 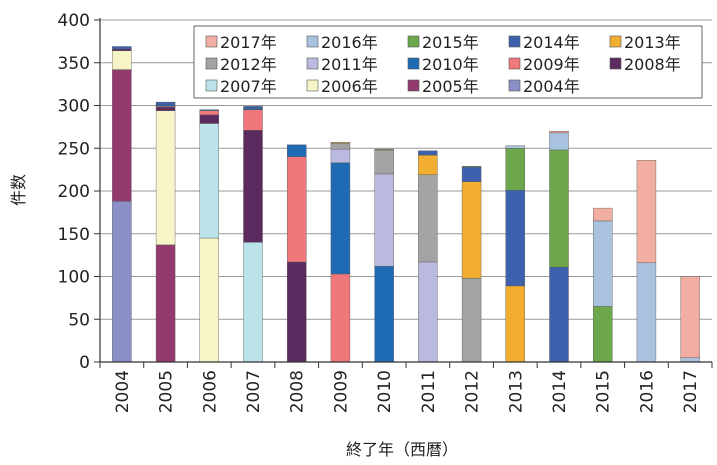 What do you see at coordinates (429, 391) in the screenshot?
I see `x-tick-label: 2011` at bounding box center [429, 391].